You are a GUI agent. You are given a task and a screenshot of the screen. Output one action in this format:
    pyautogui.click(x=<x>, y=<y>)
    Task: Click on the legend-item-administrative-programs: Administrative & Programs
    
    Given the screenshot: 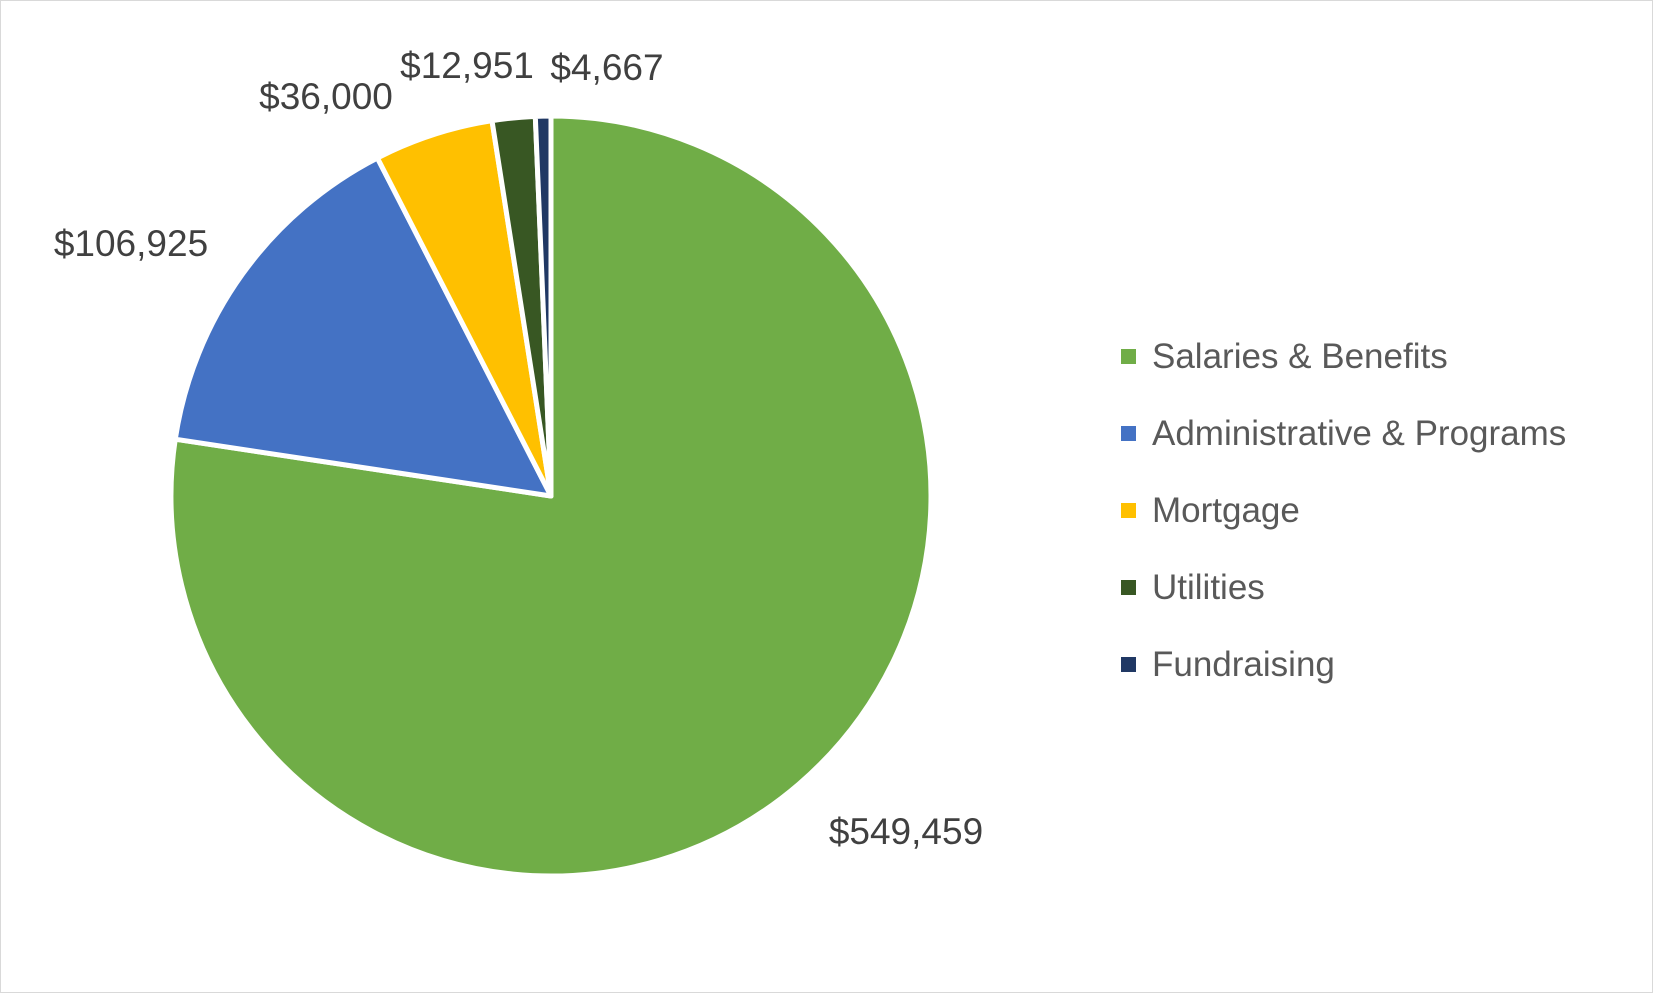 What is the action you would take?
    pyautogui.click(x=1381, y=433)
    